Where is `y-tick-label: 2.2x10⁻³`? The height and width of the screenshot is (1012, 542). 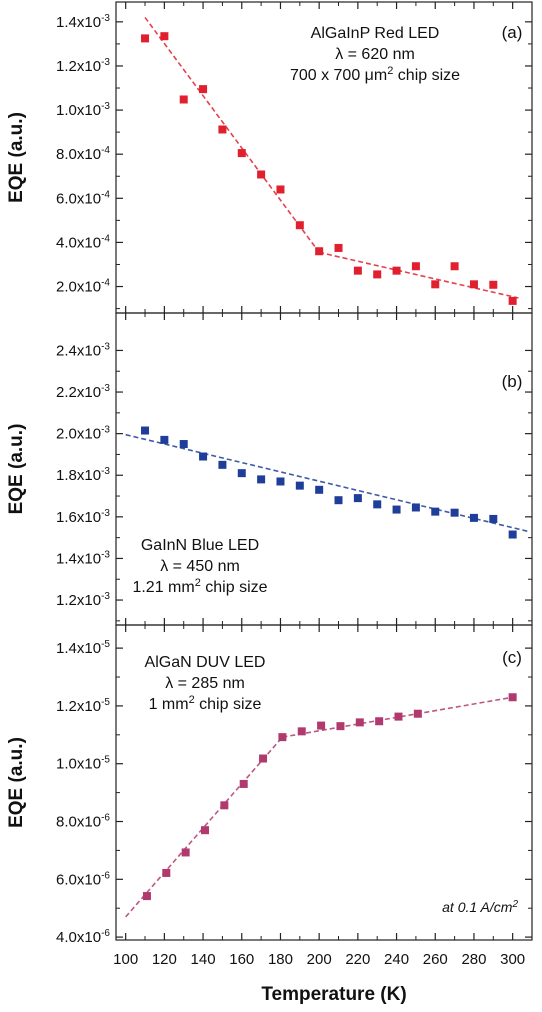 y-tick-label: 2.2x10⁻³ is located at coordinates (83, 392).